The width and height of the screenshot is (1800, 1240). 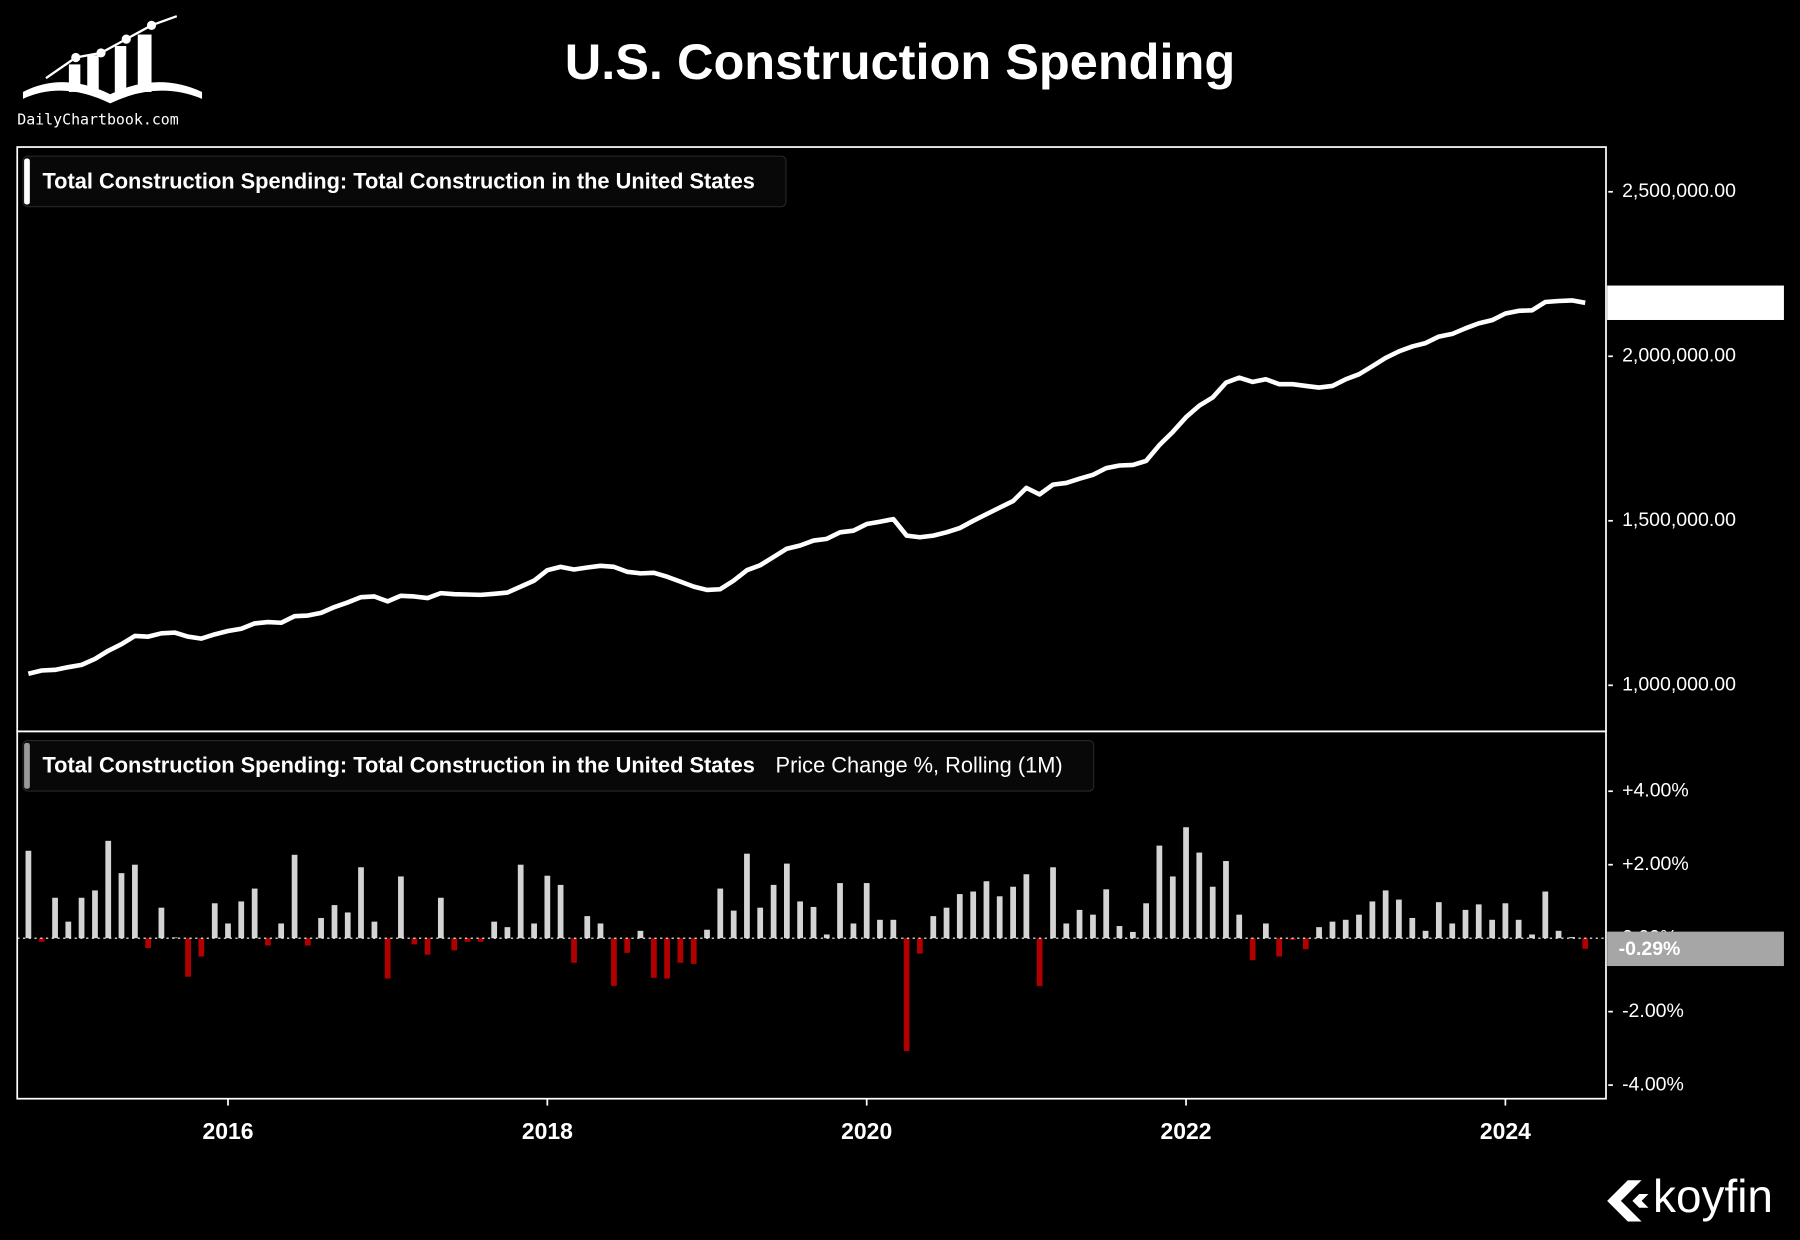 What do you see at coordinates (398, 765) in the screenshot?
I see `legend-label: Total Construction Spending` at bounding box center [398, 765].